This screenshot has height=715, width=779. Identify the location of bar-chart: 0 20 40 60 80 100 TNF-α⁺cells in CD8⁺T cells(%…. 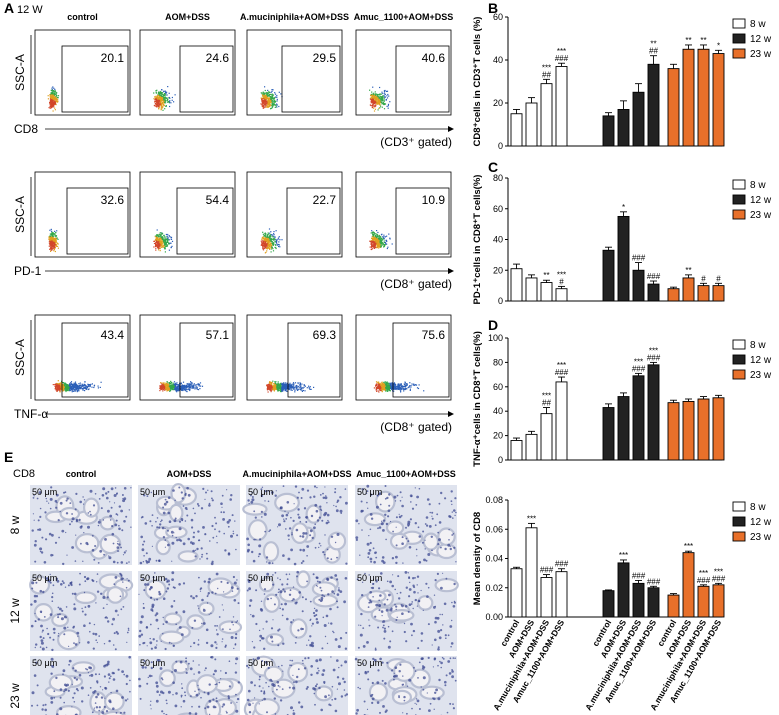
(622, 399).